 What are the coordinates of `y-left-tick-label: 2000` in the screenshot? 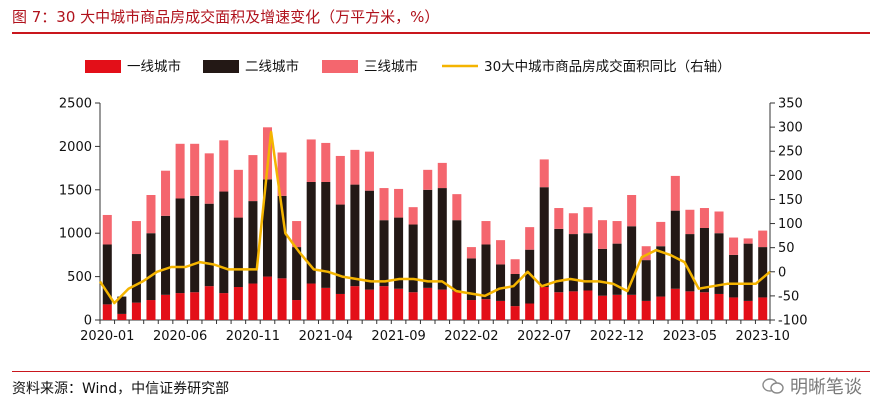 It's located at (75, 147).